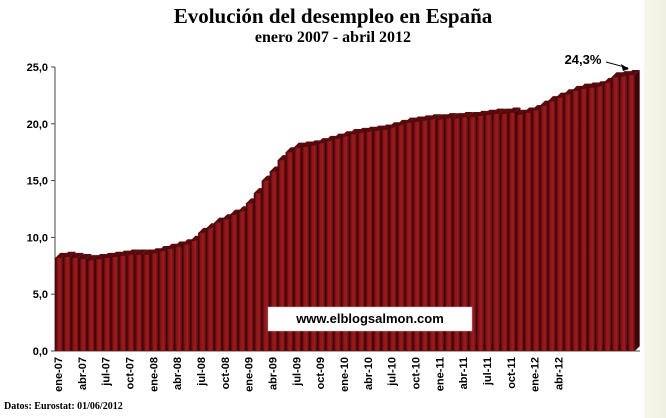 This screenshot has width=666, height=418. I want to click on x-tick-label: jul-08, so click(202, 372).